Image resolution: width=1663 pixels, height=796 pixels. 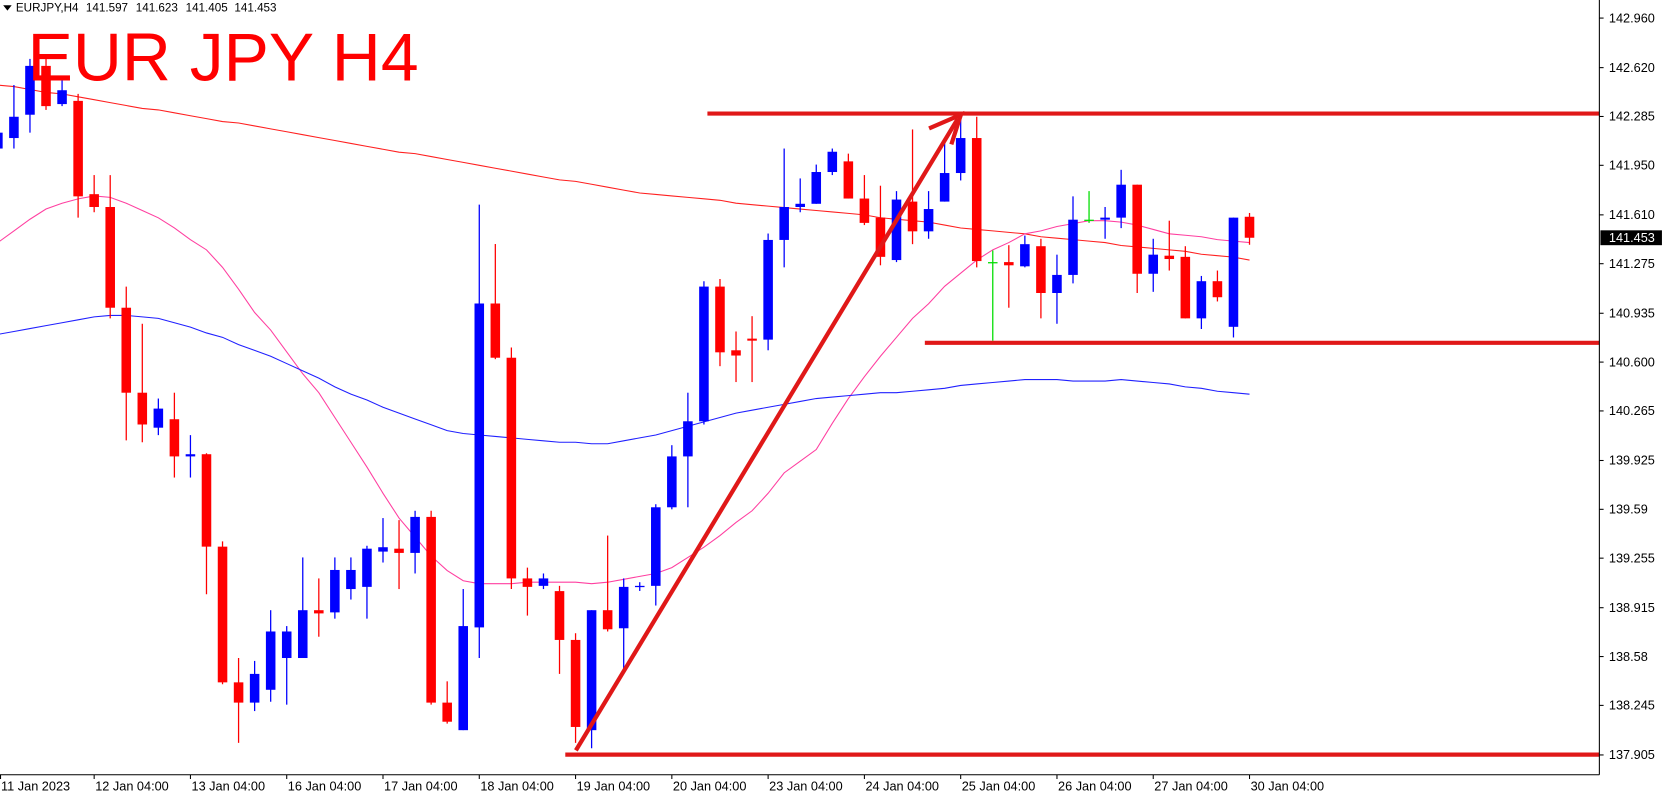 What do you see at coordinates (207, 8) in the screenshot?
I see `header-low: 141.405` at bounding box center [207, 8].